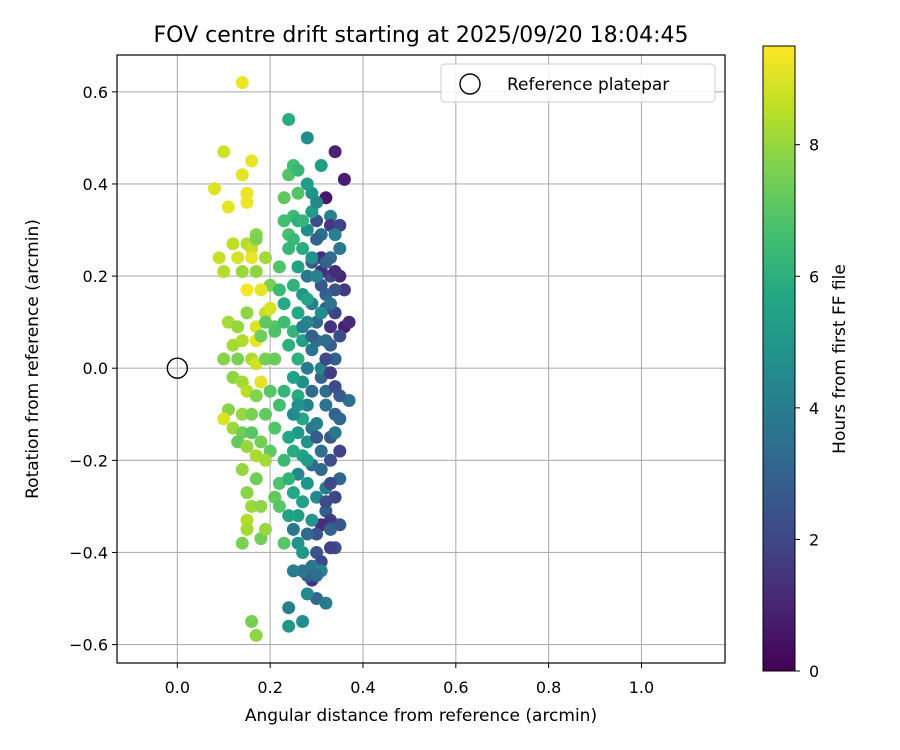 The width and height of the screenshot is (900, 750). I want to click on colorbar-tick-label: 0, so click(814, 671).